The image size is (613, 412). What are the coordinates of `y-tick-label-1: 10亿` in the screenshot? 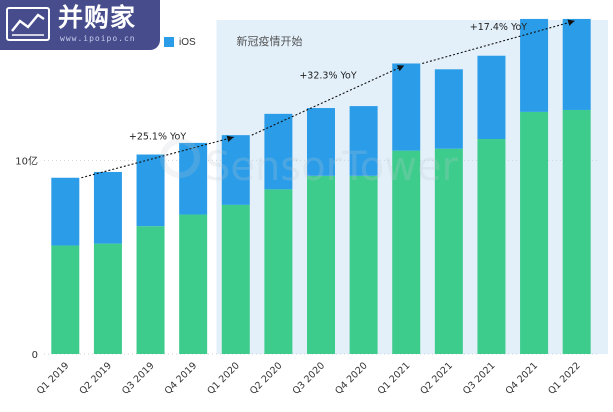 It's located at (26, 160).